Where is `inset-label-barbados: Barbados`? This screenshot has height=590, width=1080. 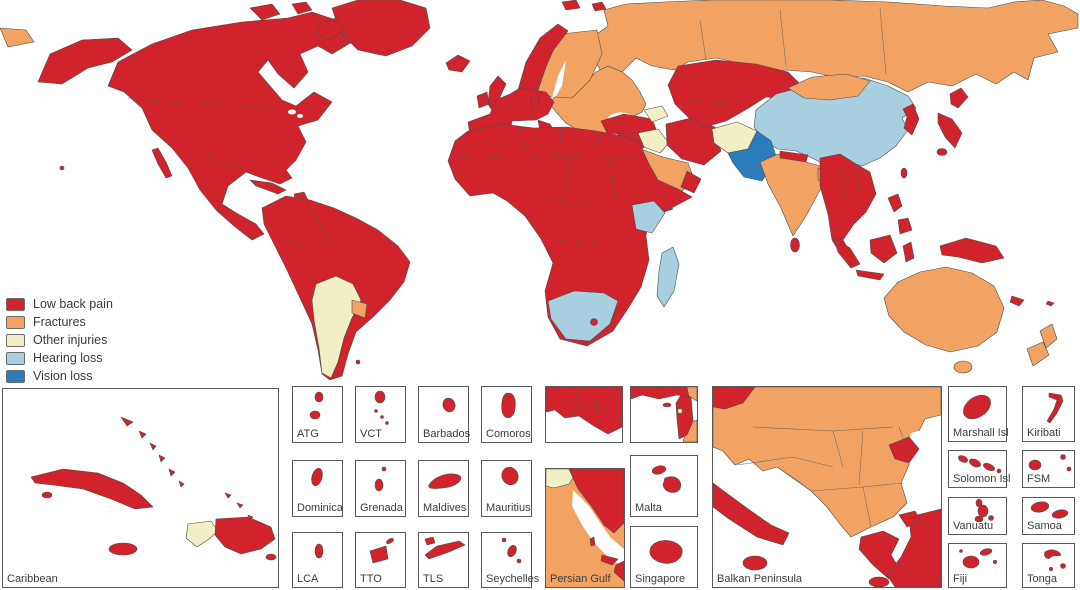
inset-label-barbados: Barbados is located at coordinates (447, 434).